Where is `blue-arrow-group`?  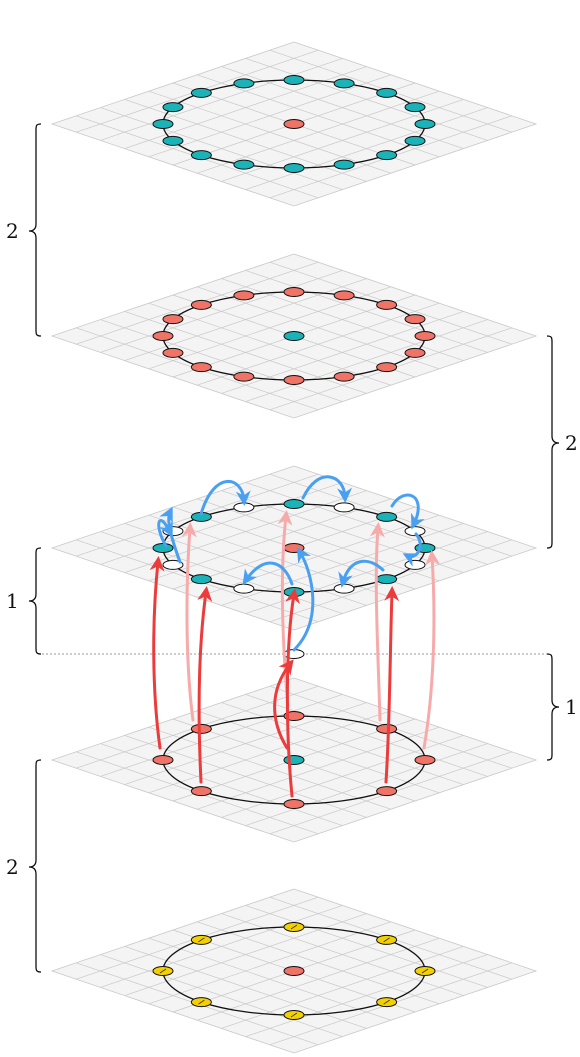
blue-arrow-group is located at coordinates (291, 563).